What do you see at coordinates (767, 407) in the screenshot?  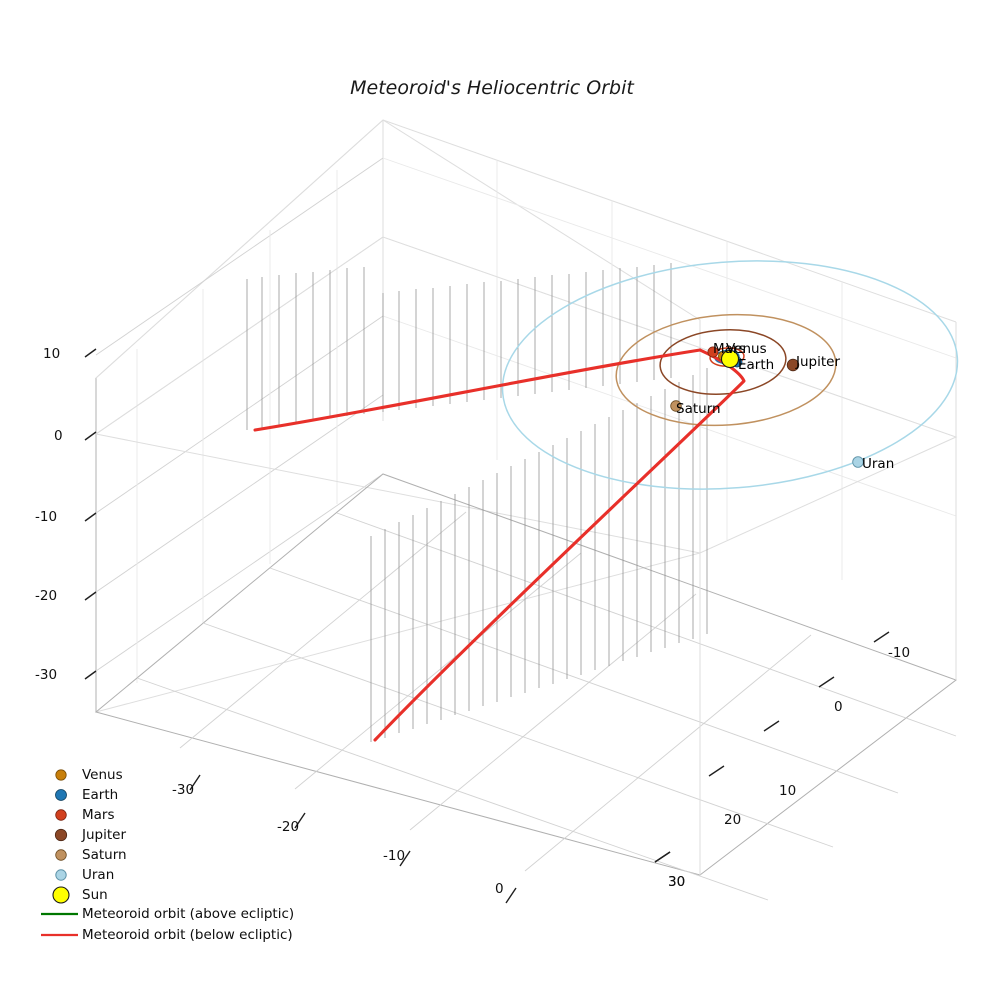 I see `celestial-bodies` at bounding box center [767, 407].